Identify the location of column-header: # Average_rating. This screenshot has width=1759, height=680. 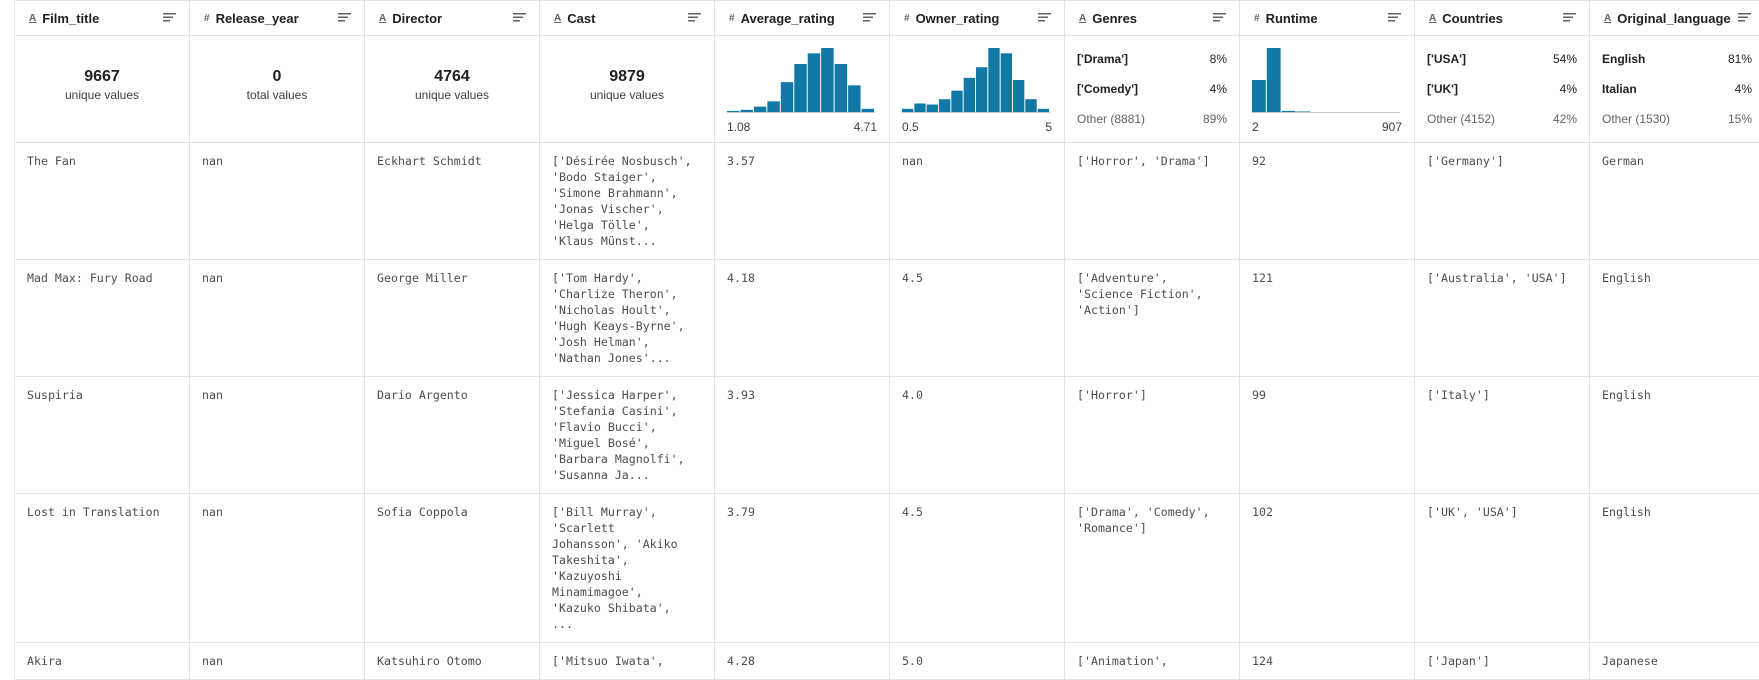
(802, 18).